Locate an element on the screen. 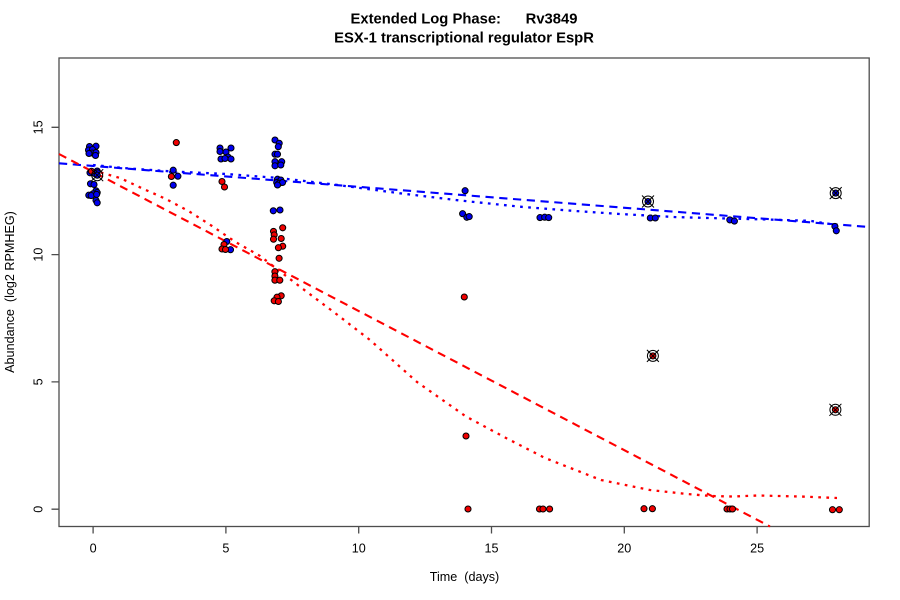  svg-text: 25 is located at coordinates (757, 549).